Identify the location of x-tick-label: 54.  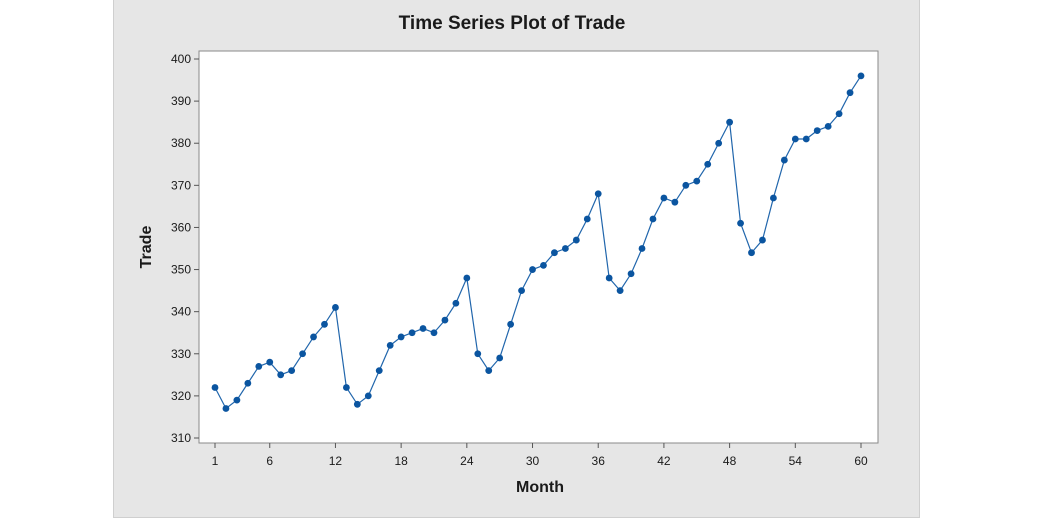
(796, 461).